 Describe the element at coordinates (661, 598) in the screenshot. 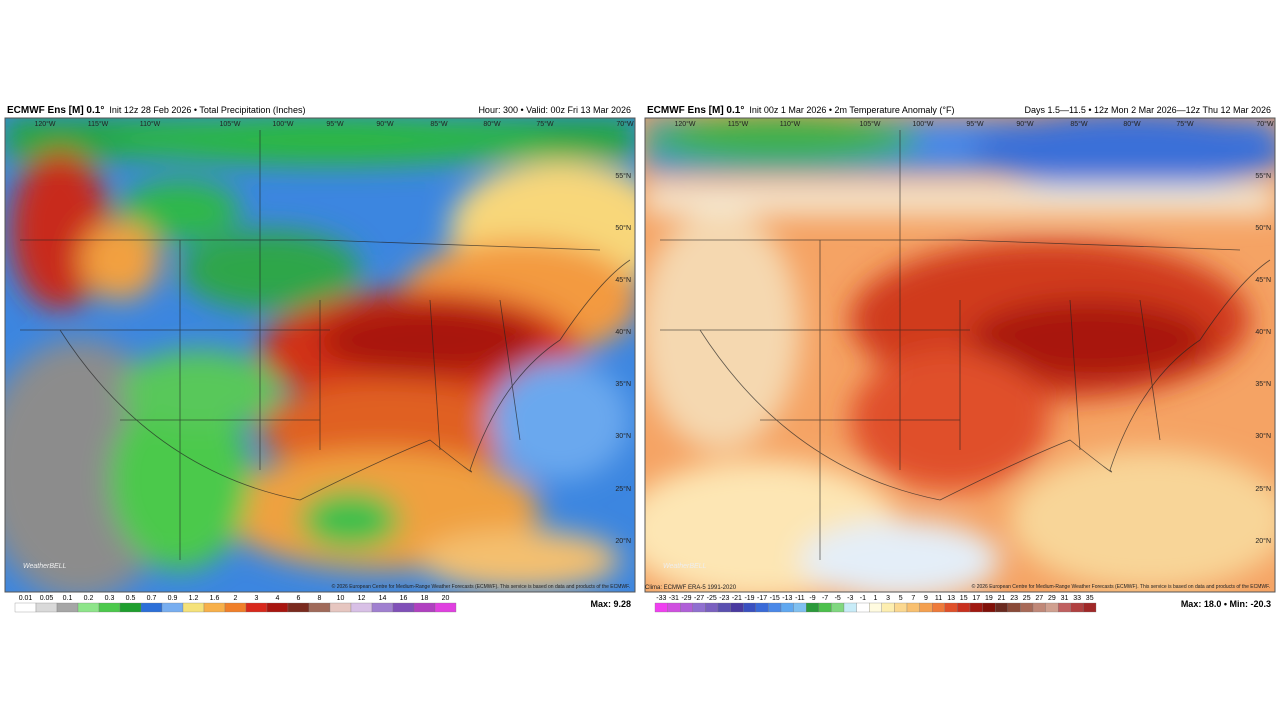

I see `colorbar-label: -33` at that location.